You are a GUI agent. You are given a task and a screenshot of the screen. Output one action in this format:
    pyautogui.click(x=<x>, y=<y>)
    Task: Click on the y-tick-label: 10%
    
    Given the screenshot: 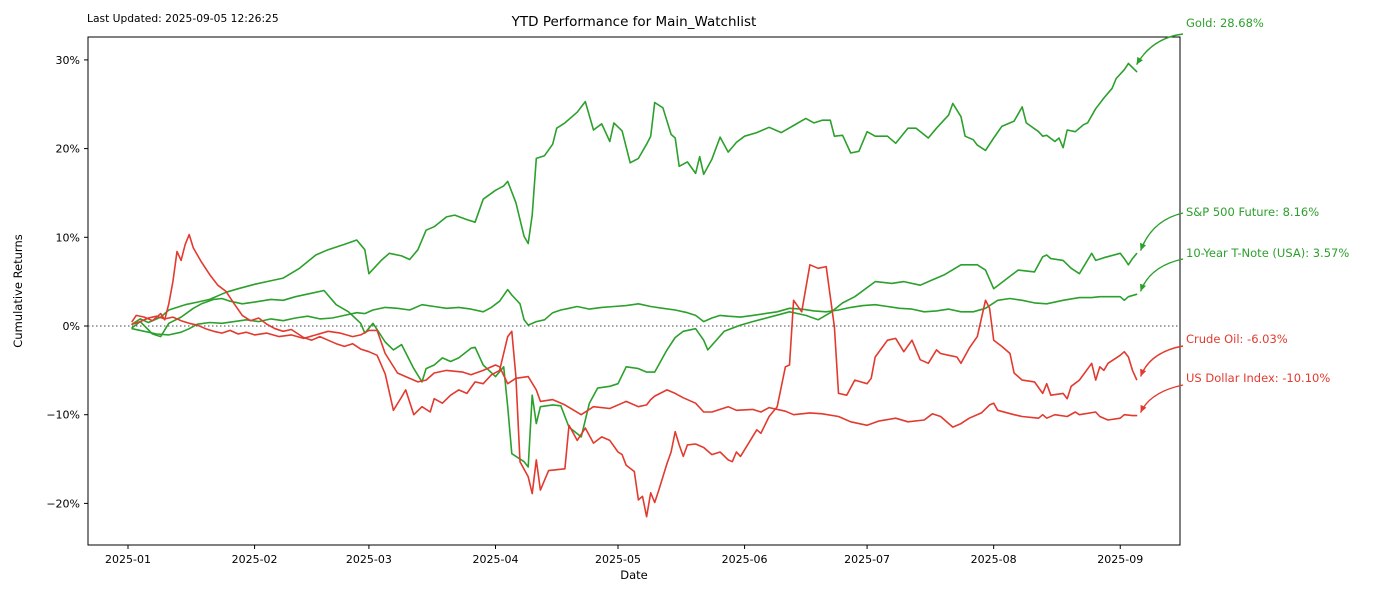 What is the action you would take?
    pyautogui.click(x=68, y=237)
    